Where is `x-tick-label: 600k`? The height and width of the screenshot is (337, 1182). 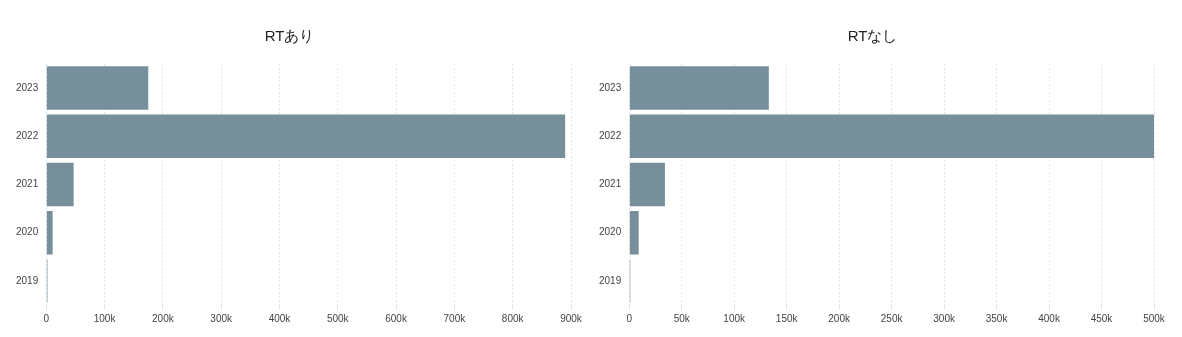 x-tick-label: 600k is located at coordinates (396, 318).